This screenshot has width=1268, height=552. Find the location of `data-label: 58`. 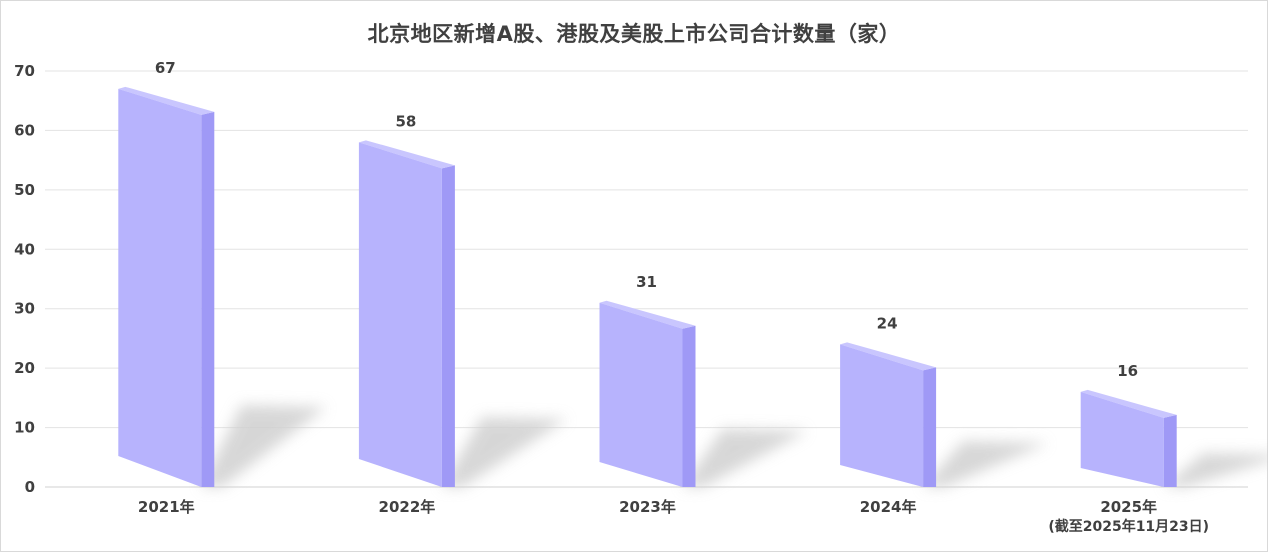

data-label: 58 is located at coordinates (405, 121).